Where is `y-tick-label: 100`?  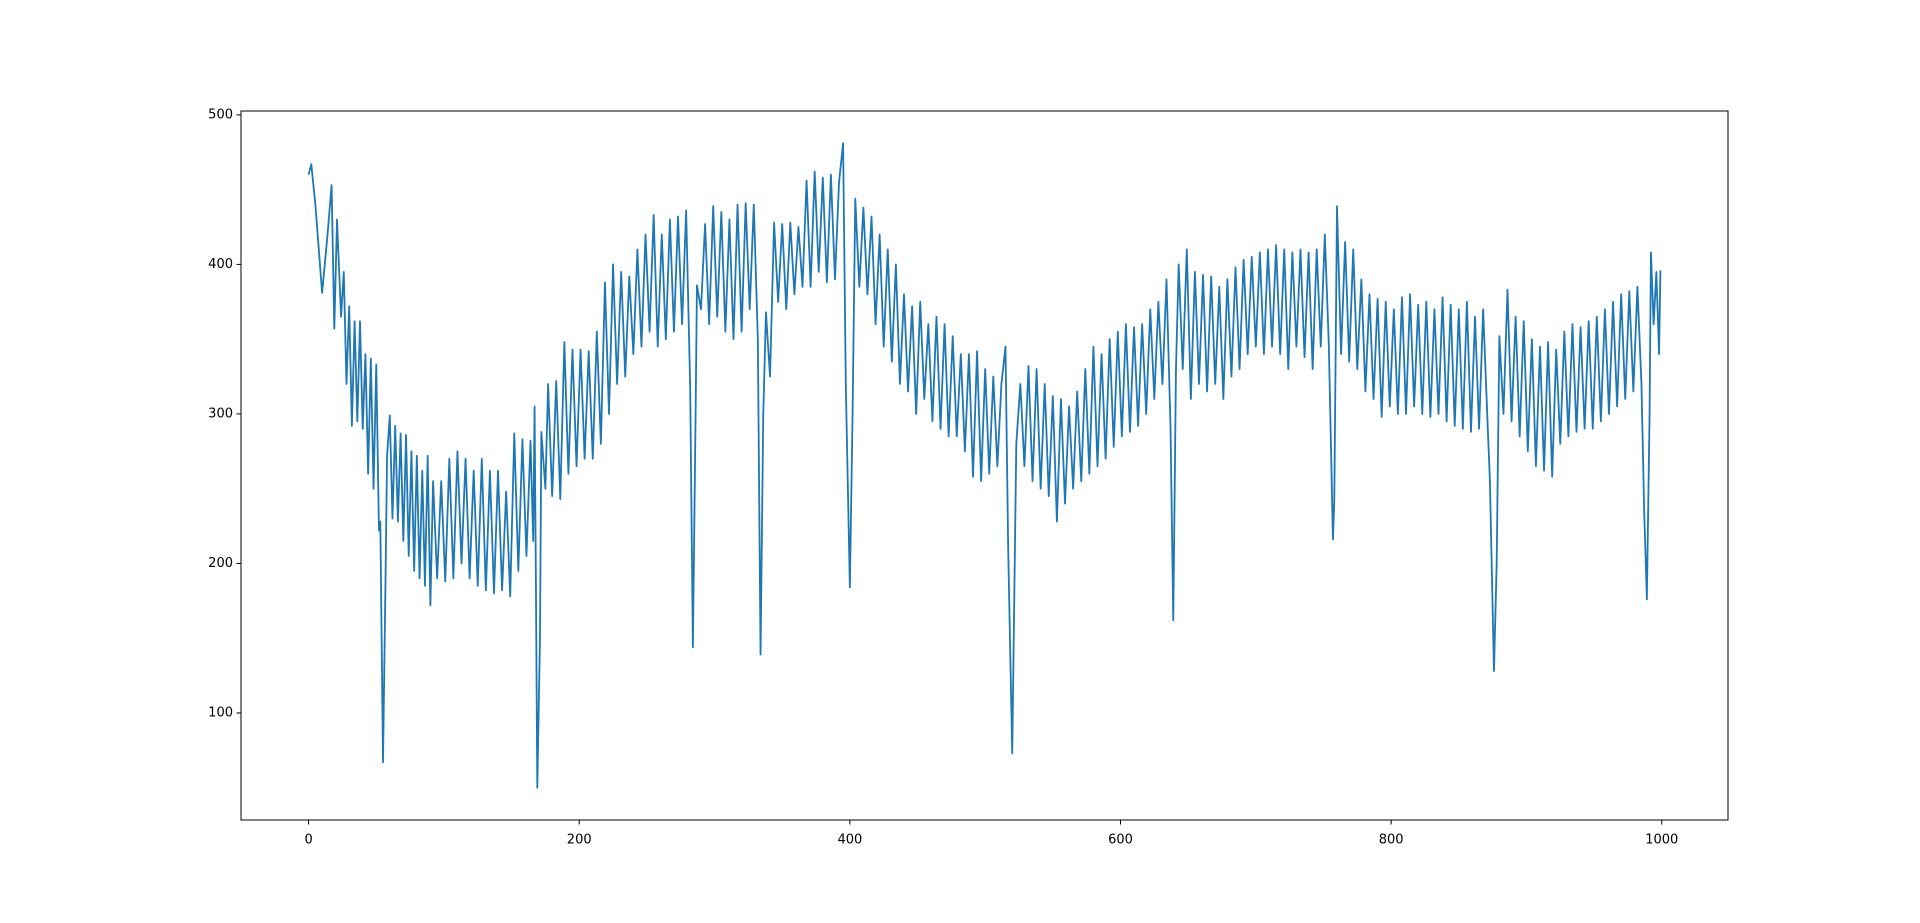 y-tick-label: 100 is located at coordinates (220, 712).